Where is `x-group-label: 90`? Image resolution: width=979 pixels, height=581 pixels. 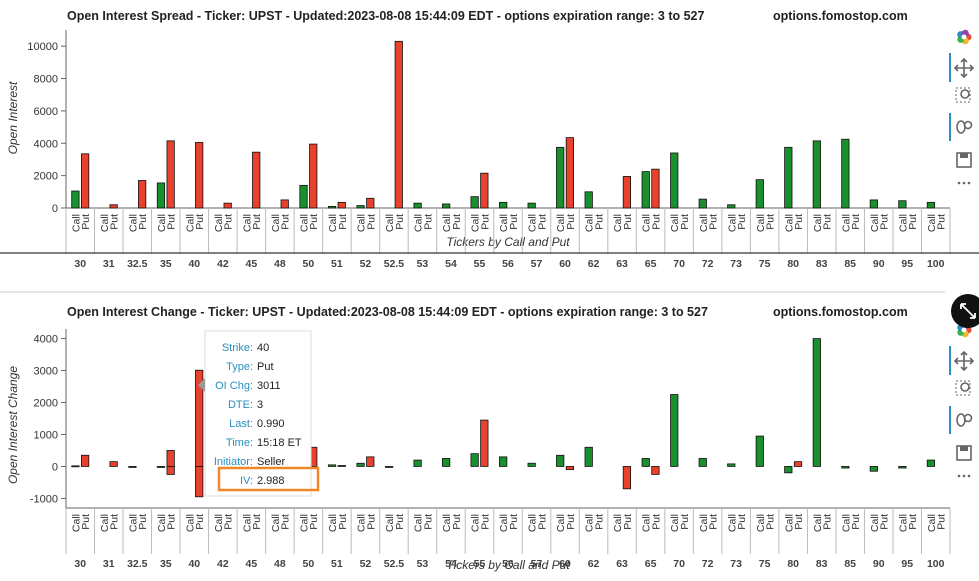
x-group-label: 90 is located at coordinates (879, 564).